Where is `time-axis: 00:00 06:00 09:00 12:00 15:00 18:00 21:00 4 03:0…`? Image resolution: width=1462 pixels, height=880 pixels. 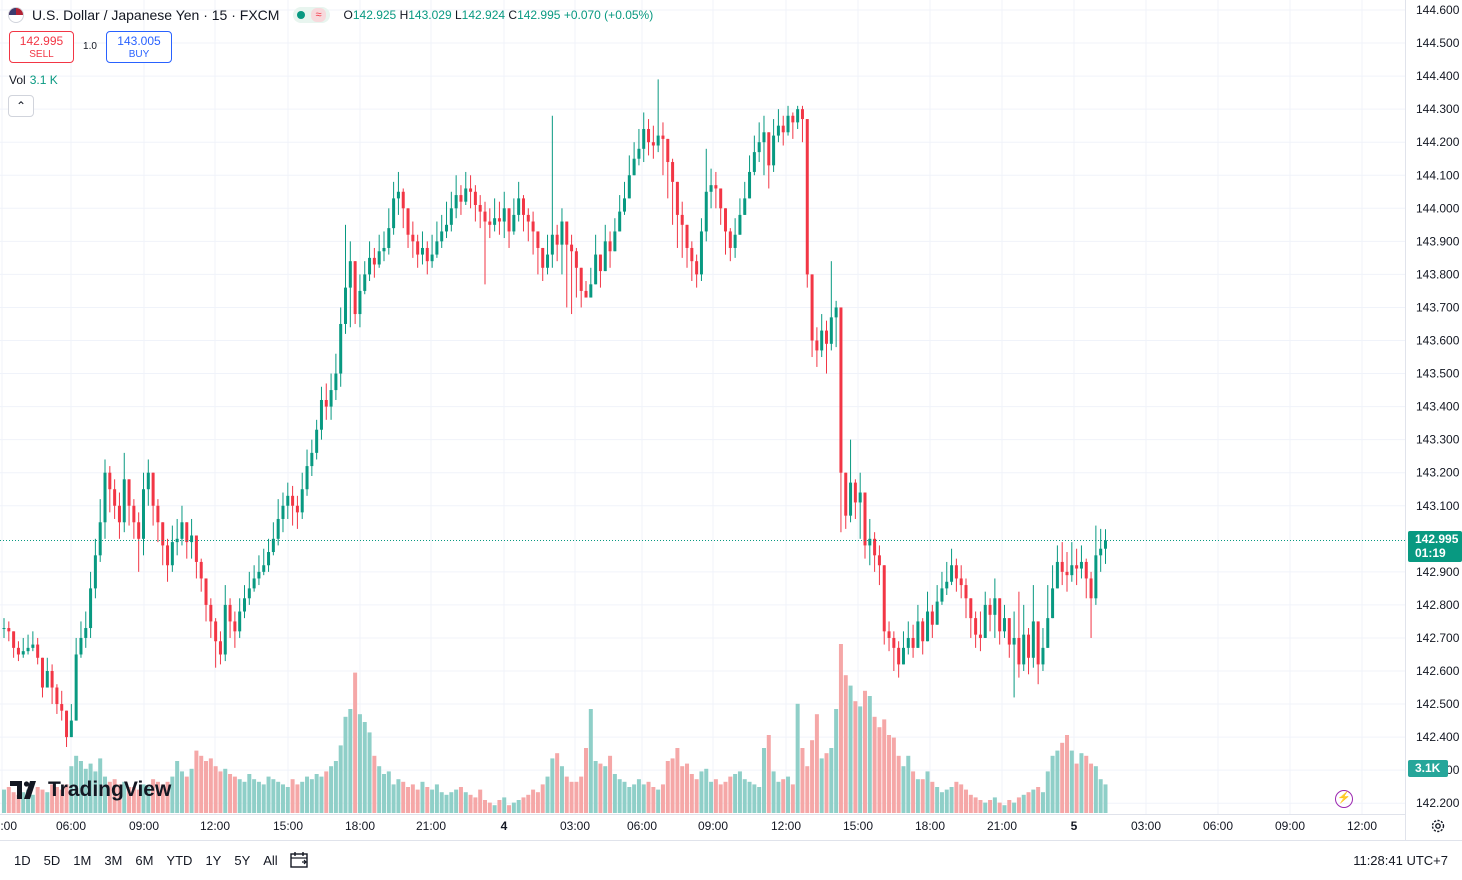 time-axis: 00:00 06:00 09:00 12:00 15:00 18:00 21:00 4 03:0… is located at coordinates (688, 826).